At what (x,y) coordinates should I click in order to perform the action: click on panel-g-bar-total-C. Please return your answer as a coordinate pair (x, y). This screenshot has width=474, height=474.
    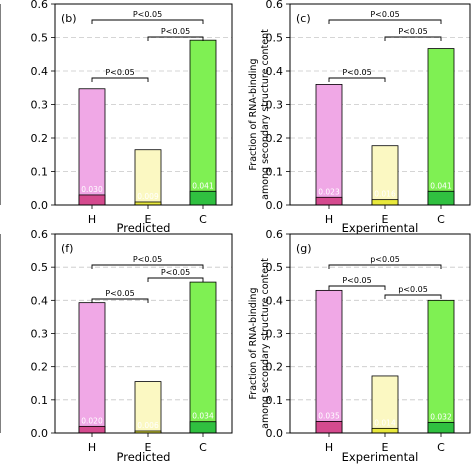
    Looking at the image, I should click on (441, 366).